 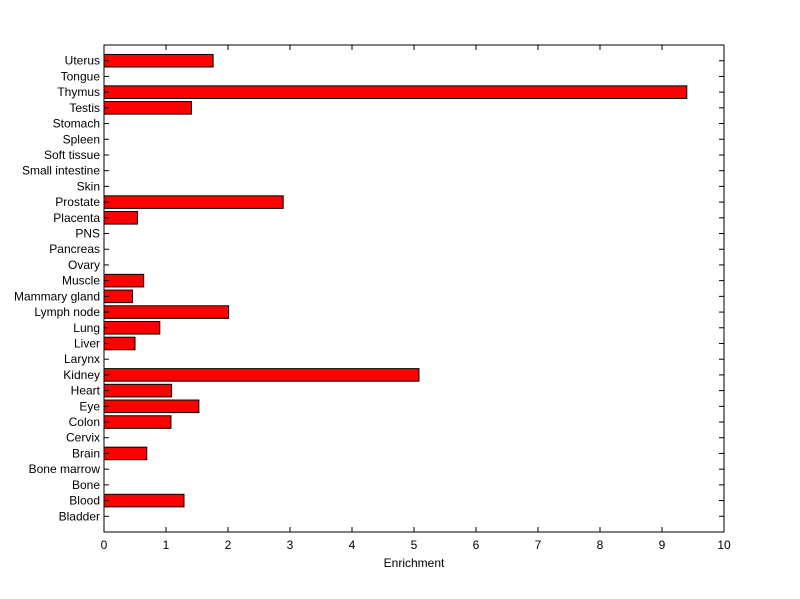 What do you see at coordinates (81, 76) in the screenshot?
I see `y-tick-label-tongue: Tongue` at bounding box center [81, 76].